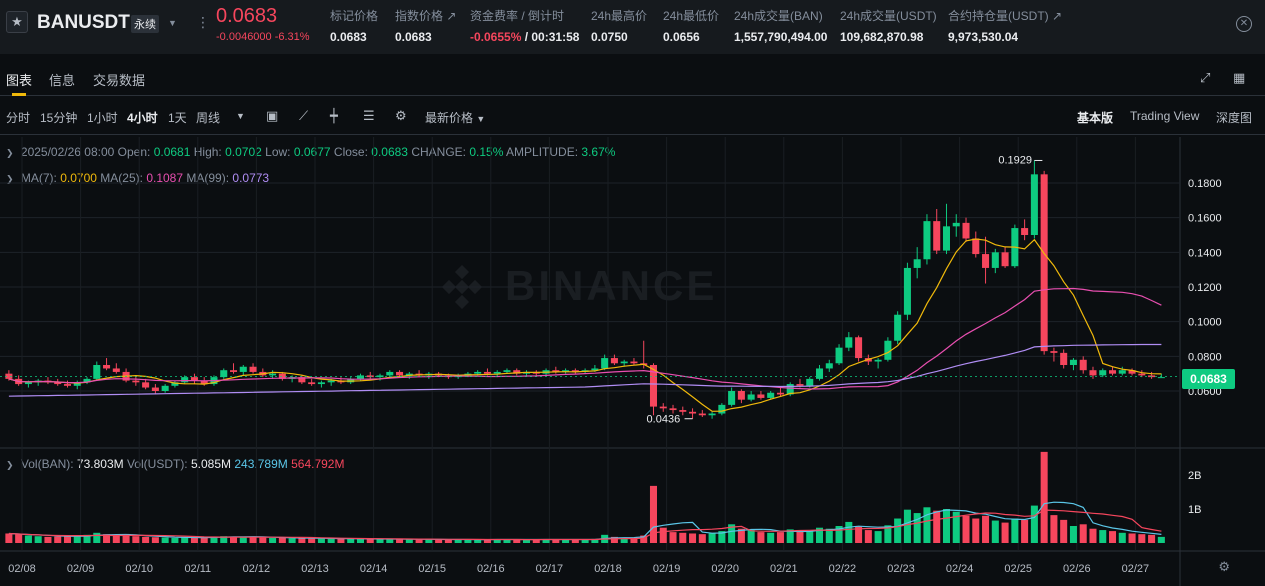 The image size is (1265, 586). I want to click on date-tick-label: 02/24, so click(960, 569).